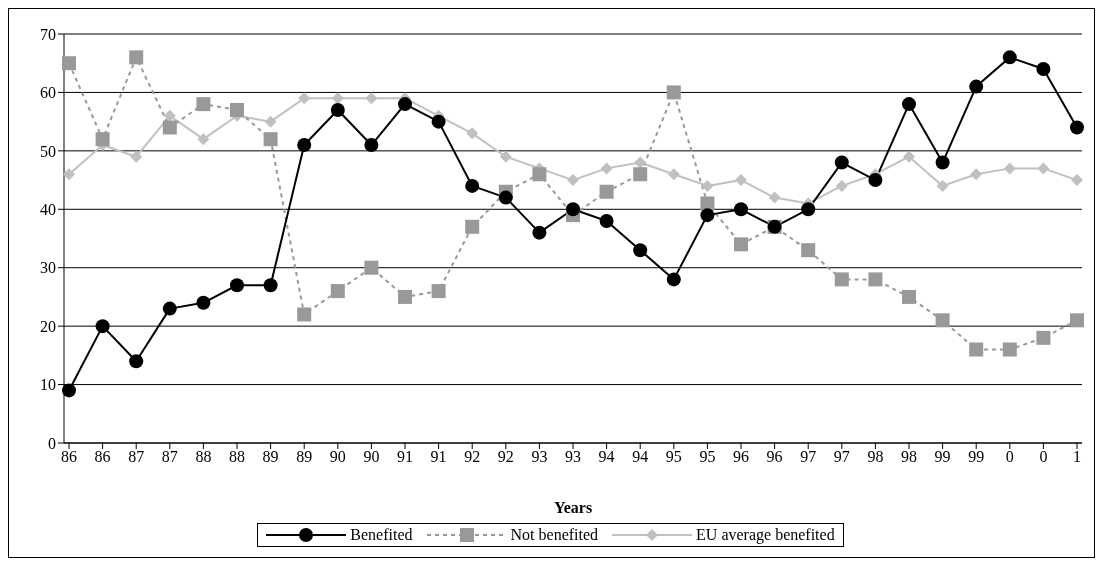  What do you see at coordinates (48, 385) in the screenshot?
I see `y-tick-label: 10` at bounding box center [48, 385].